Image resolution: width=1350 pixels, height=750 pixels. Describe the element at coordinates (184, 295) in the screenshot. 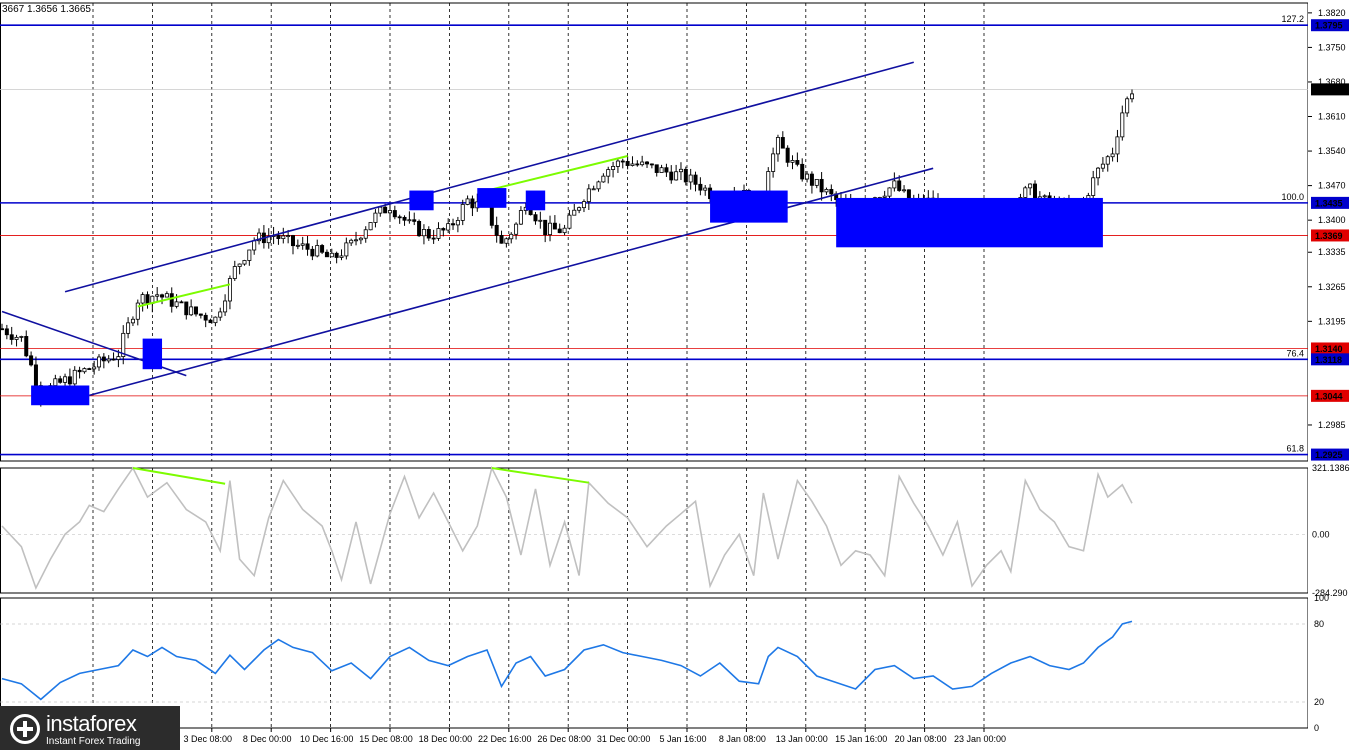

I see `divergence-line-price` at that location.